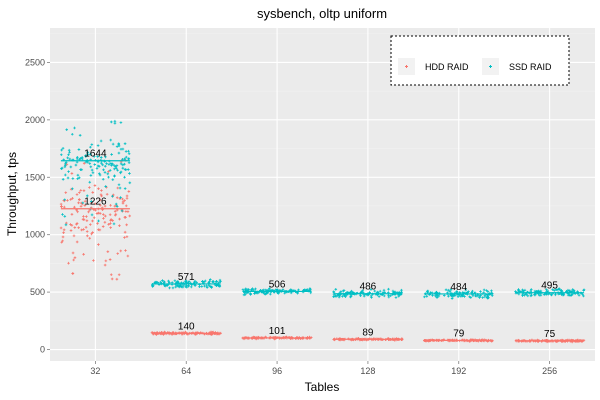 The height and width of the screenshot is (400, 600). Describe the element at coordinates (459, 333) in the screenshot. I see `mean-label: 79` at that location.